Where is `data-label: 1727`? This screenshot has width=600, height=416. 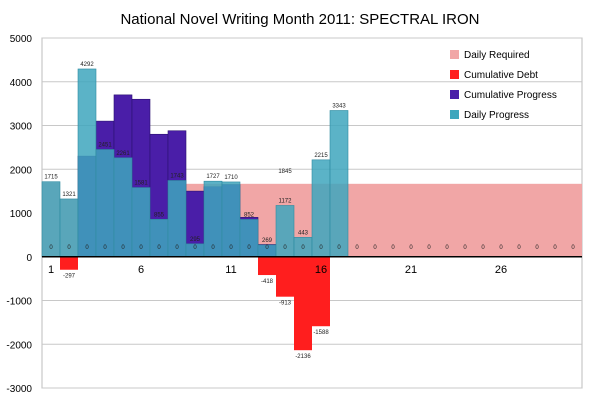
data-label: 1727 is located at coordinates (213, 177).